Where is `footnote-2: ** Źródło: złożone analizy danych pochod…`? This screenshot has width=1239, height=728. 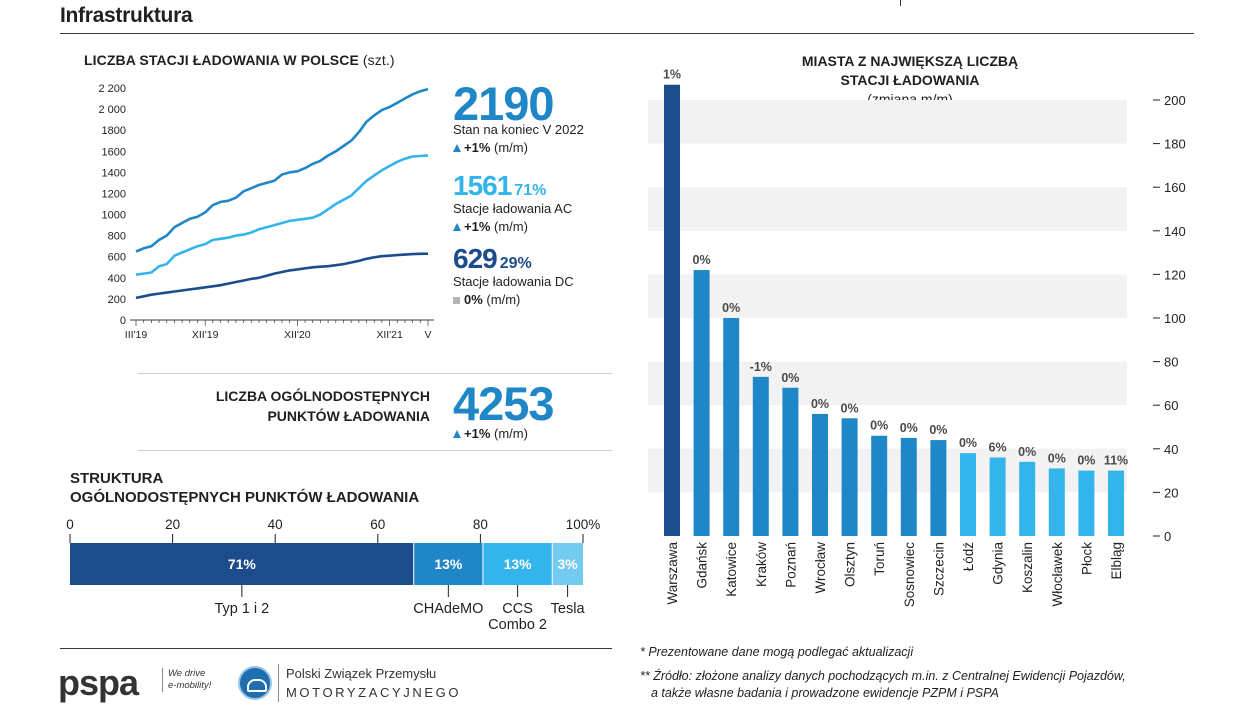
footnote-2: ** Źródło: złożone analizy danych pochod… is located at coordinates (883, 685).